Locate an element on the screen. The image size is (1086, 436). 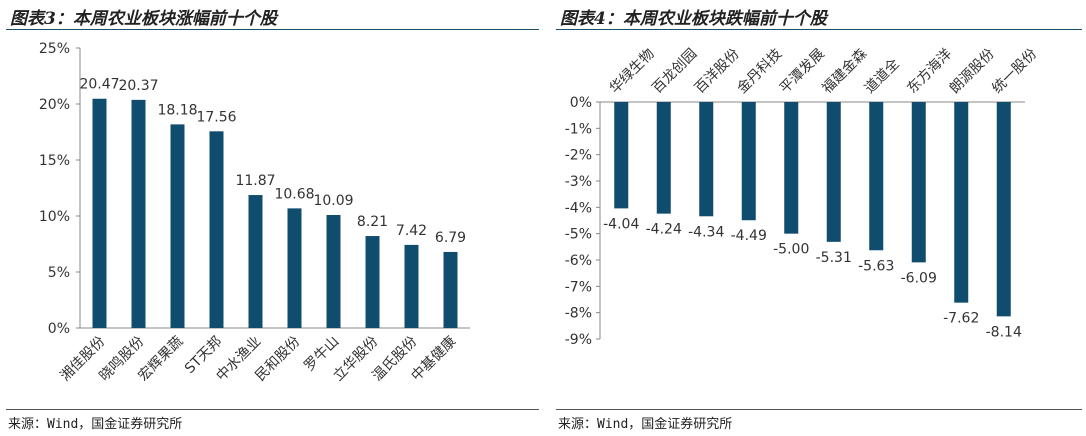
y-tick-label: 5% is located at coordinates (59, 273).